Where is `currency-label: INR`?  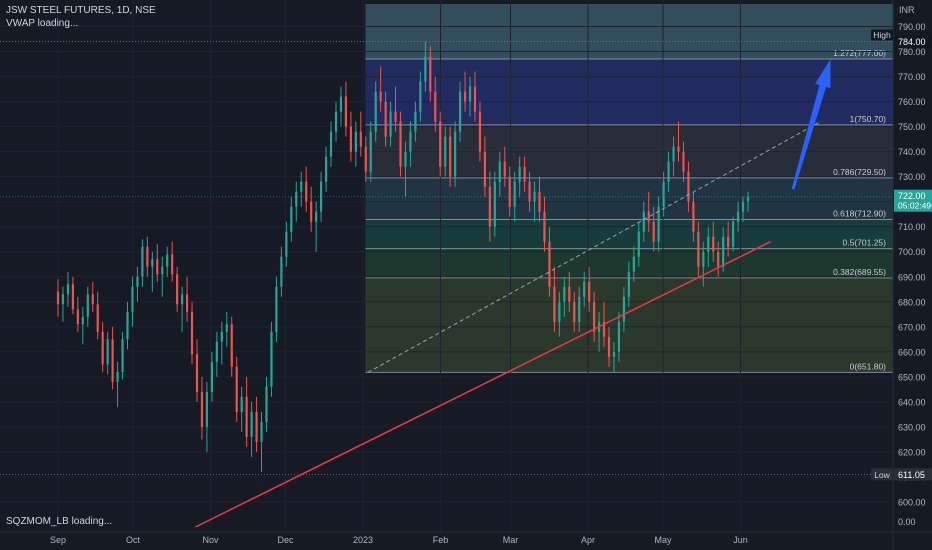
currency-label: INR is located at coordinates (907, 10).